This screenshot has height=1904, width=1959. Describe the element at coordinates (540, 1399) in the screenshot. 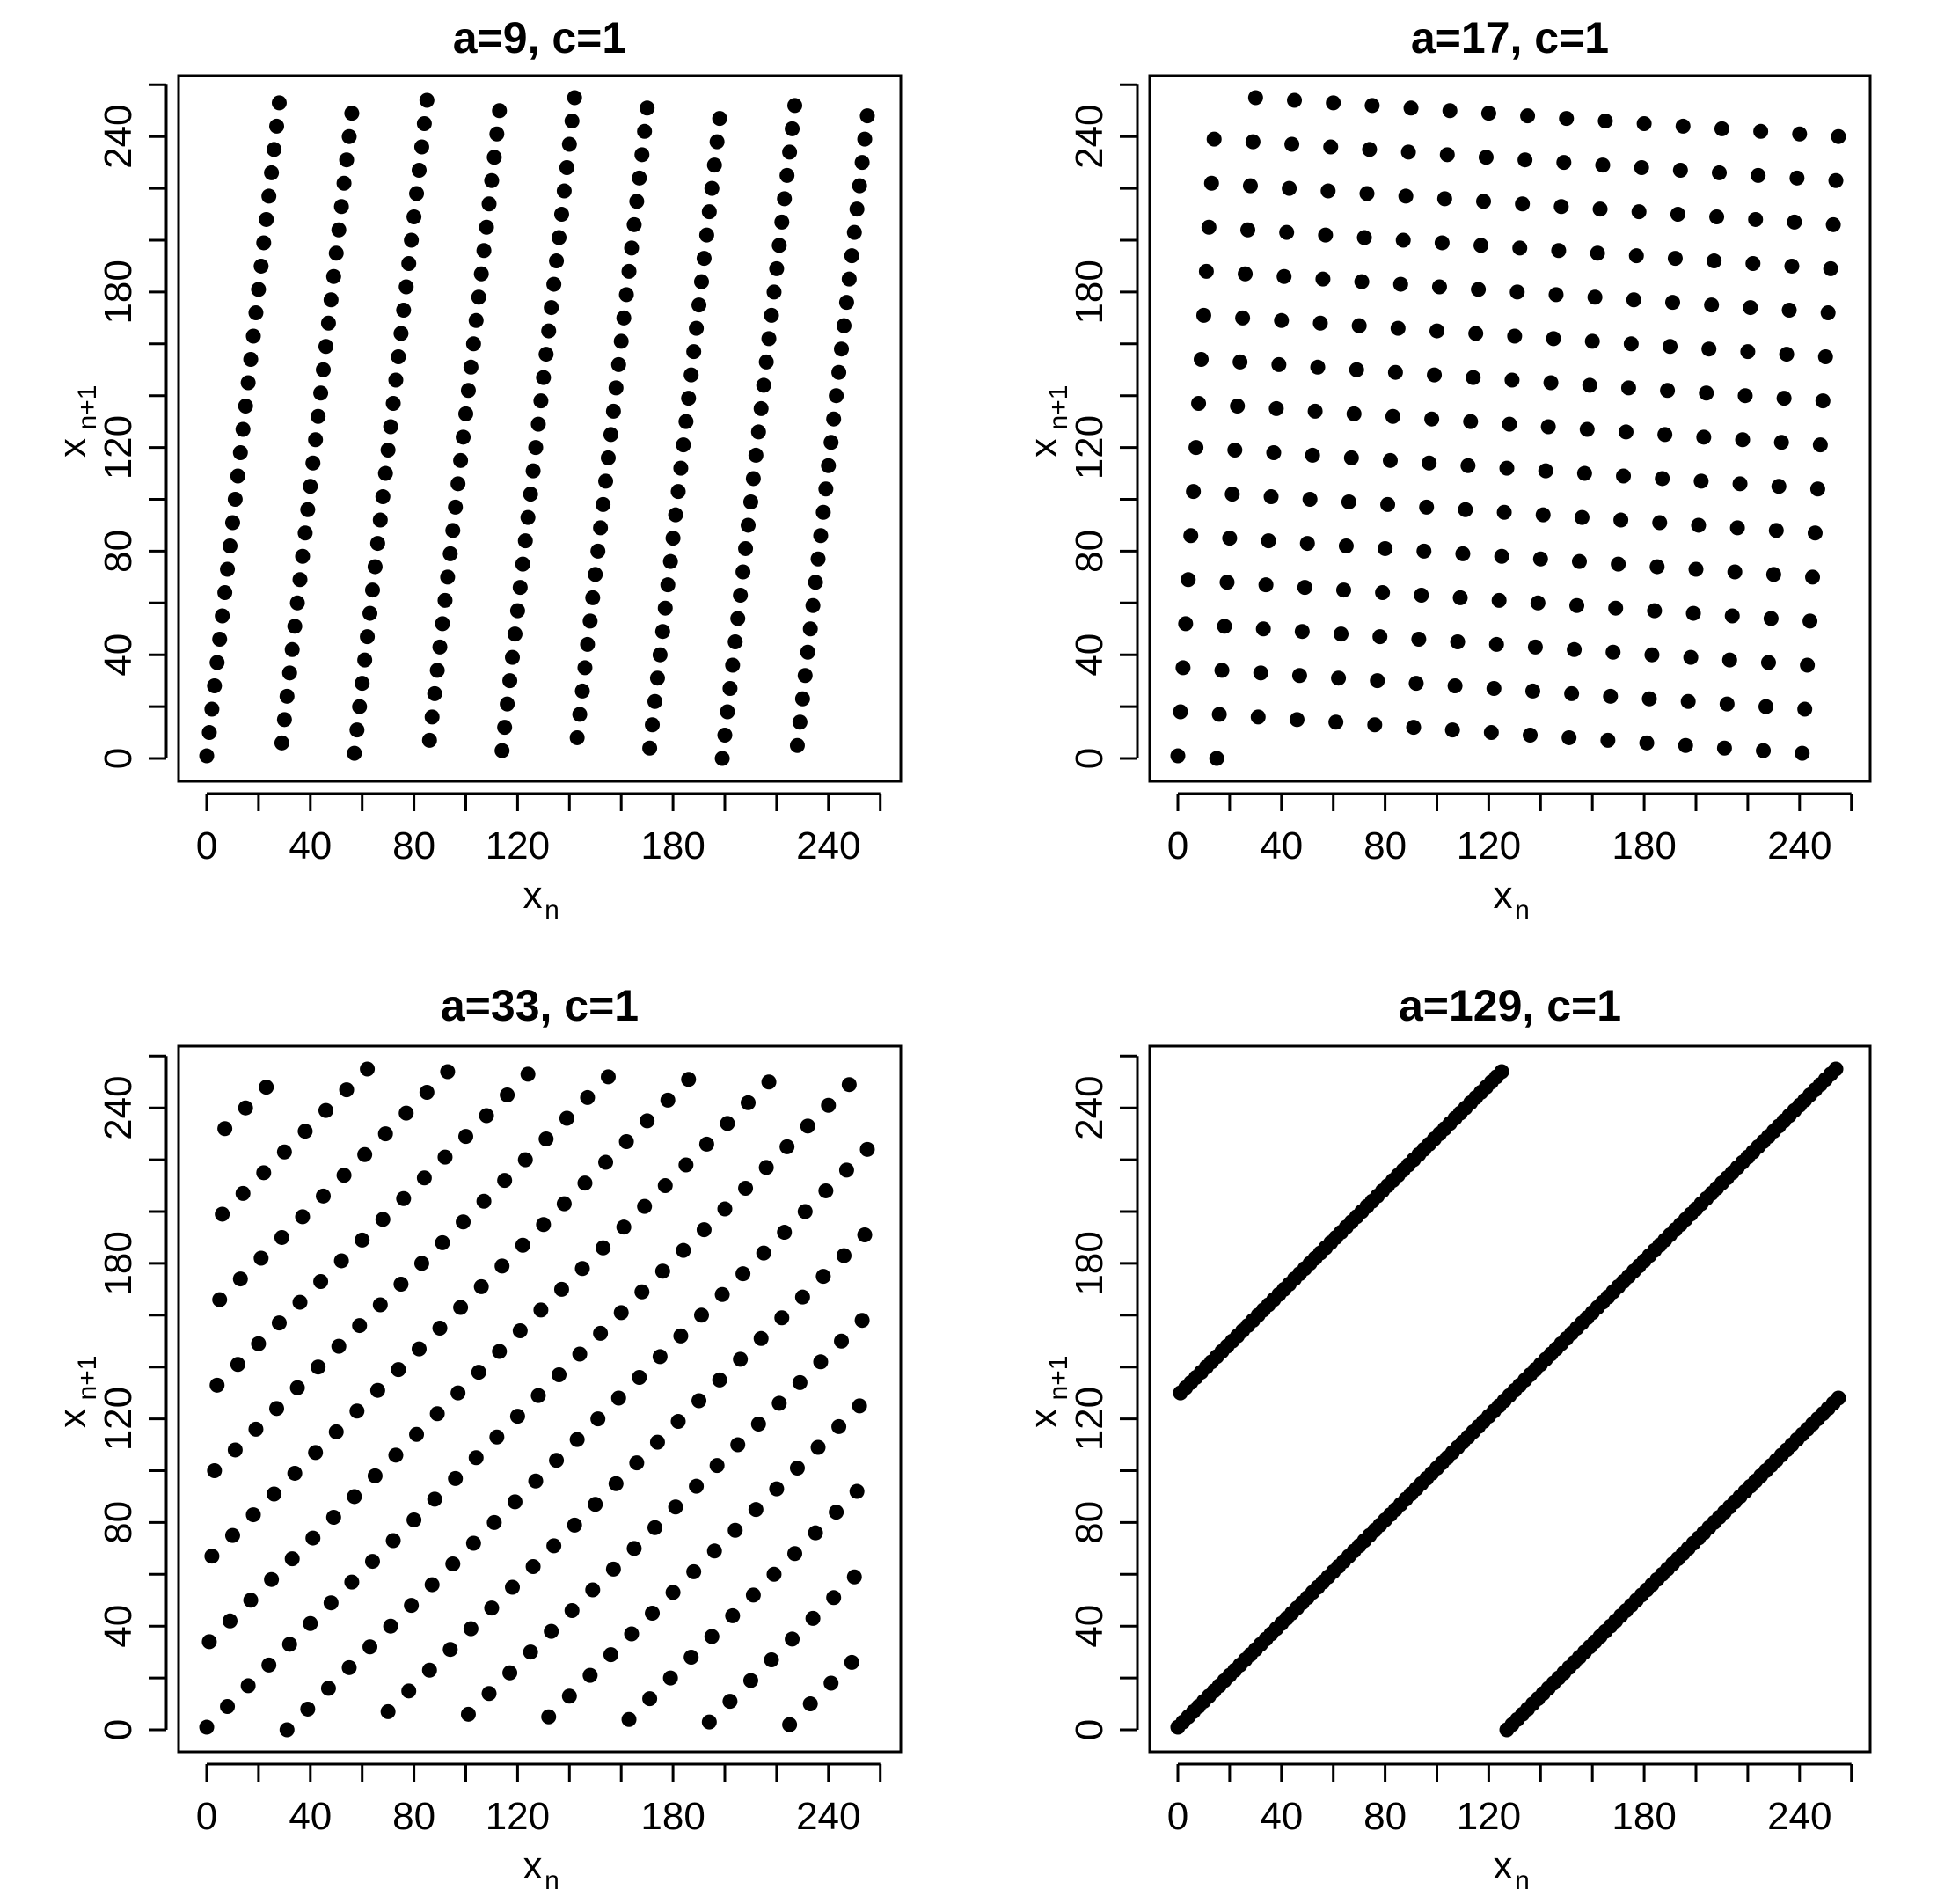

I see `plot-frame` at that location.